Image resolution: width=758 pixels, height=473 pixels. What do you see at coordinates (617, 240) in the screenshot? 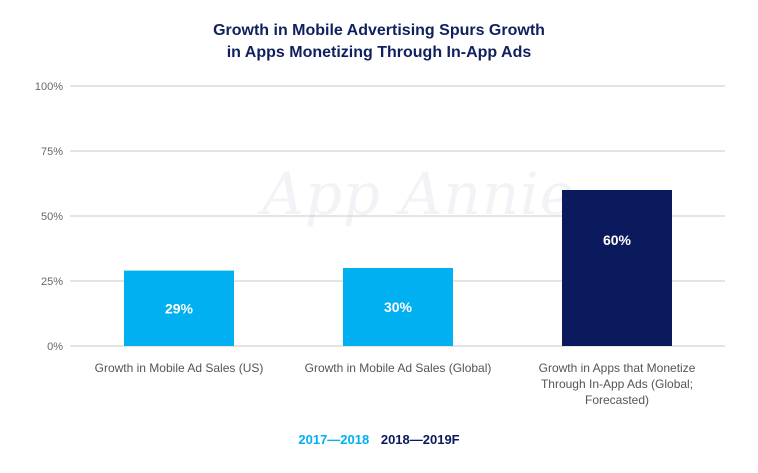
I see `bar-value-label-3: 60%` at bounding box center [617, 240].